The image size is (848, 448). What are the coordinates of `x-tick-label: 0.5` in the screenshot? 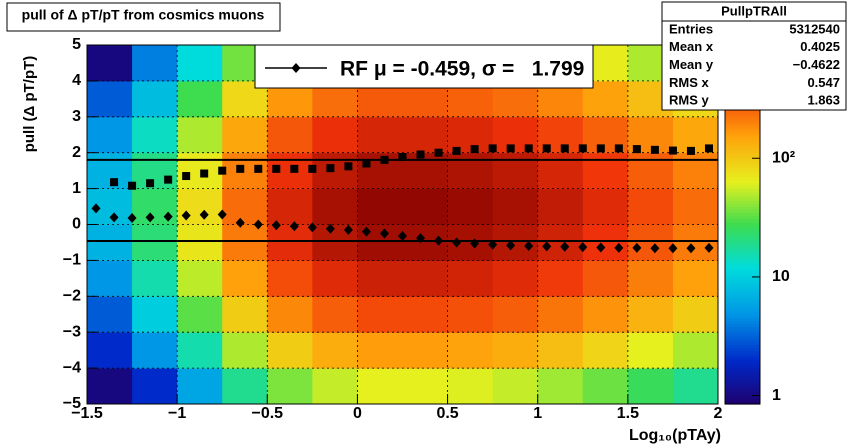 It's located at (447, 413).